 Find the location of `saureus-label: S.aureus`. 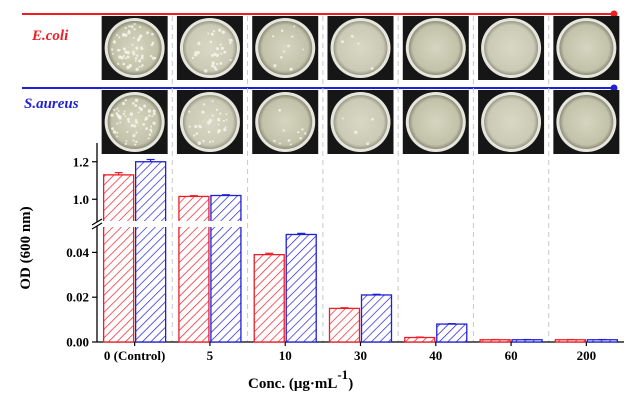

saureus-label: S.aureus is located at coordinates (51, 104).